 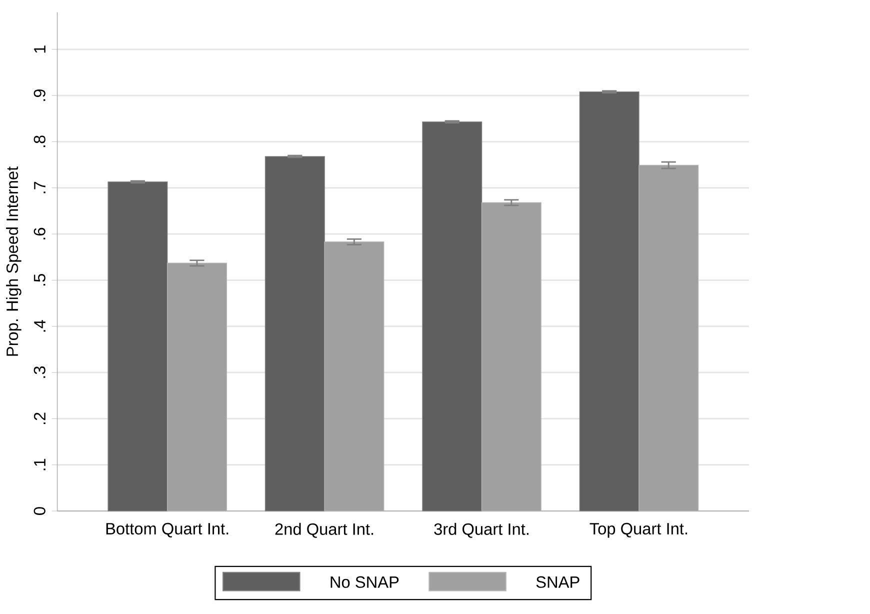 I want to click on y-tick-label: .6, so click(x=40, y=234).